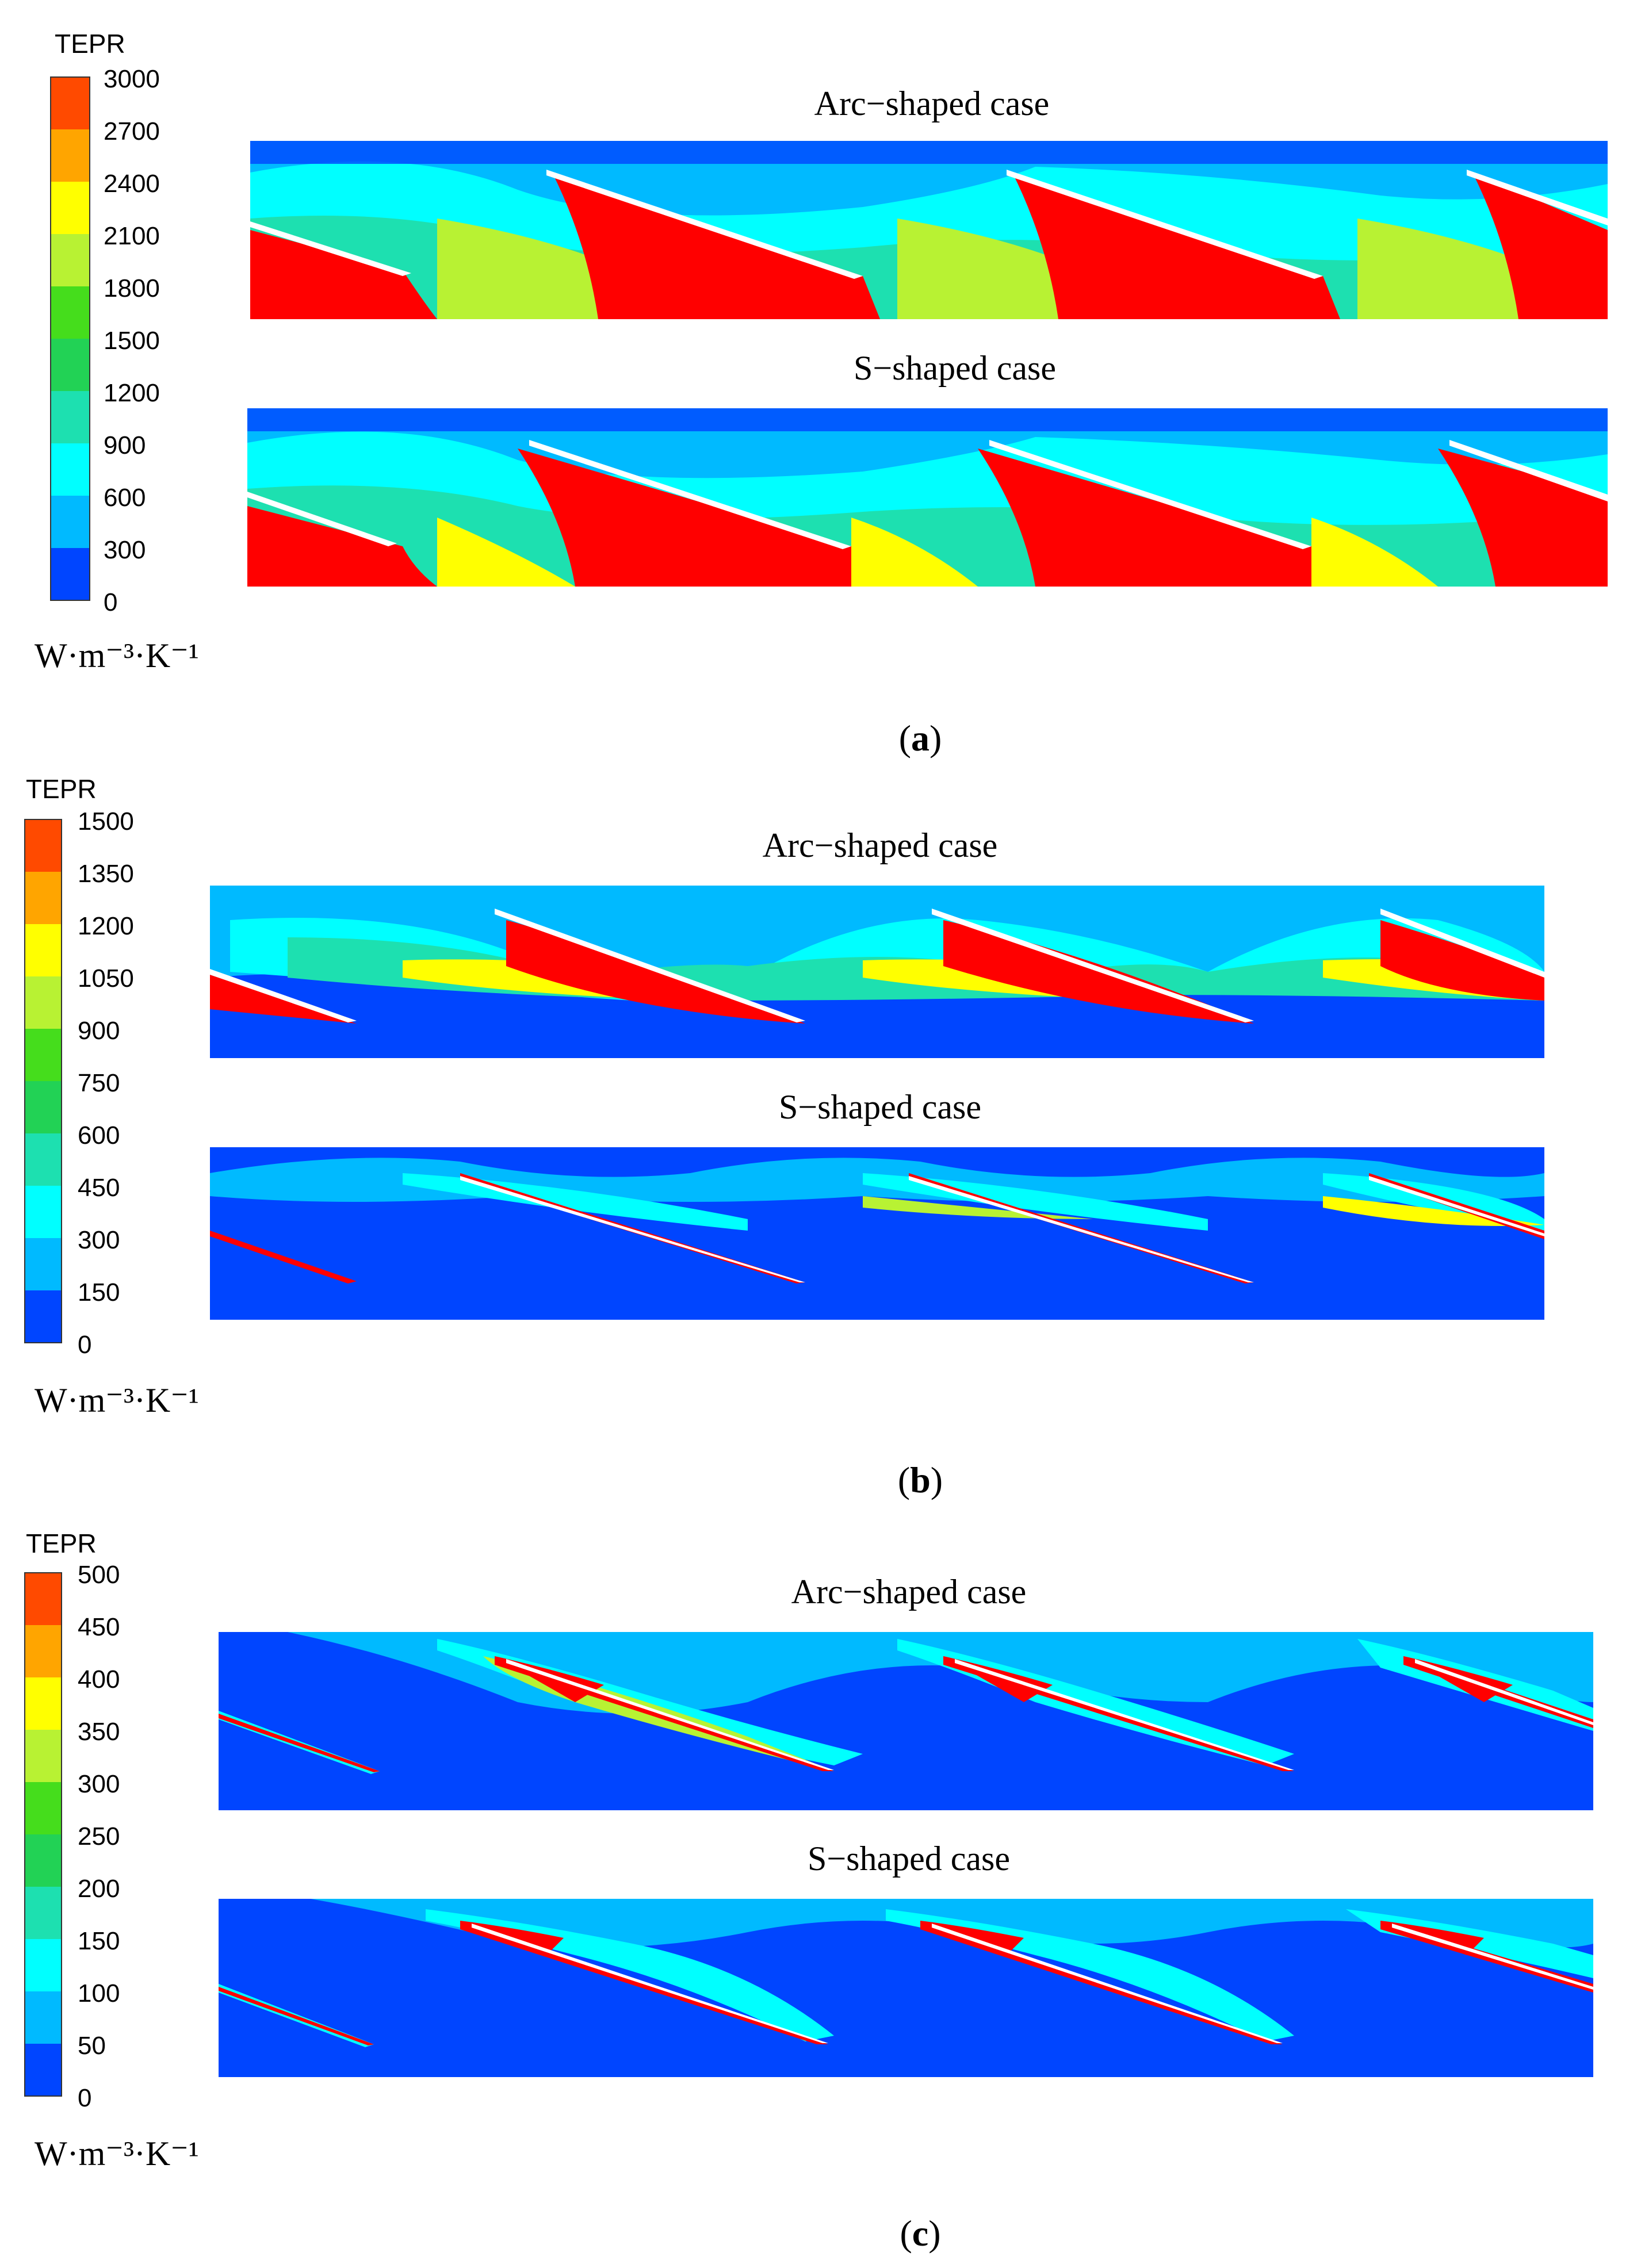 The width and height of the screenshot is (1641, 2268). I want to click on case-title-s-b: S−shaped case, so click(880, 1107).